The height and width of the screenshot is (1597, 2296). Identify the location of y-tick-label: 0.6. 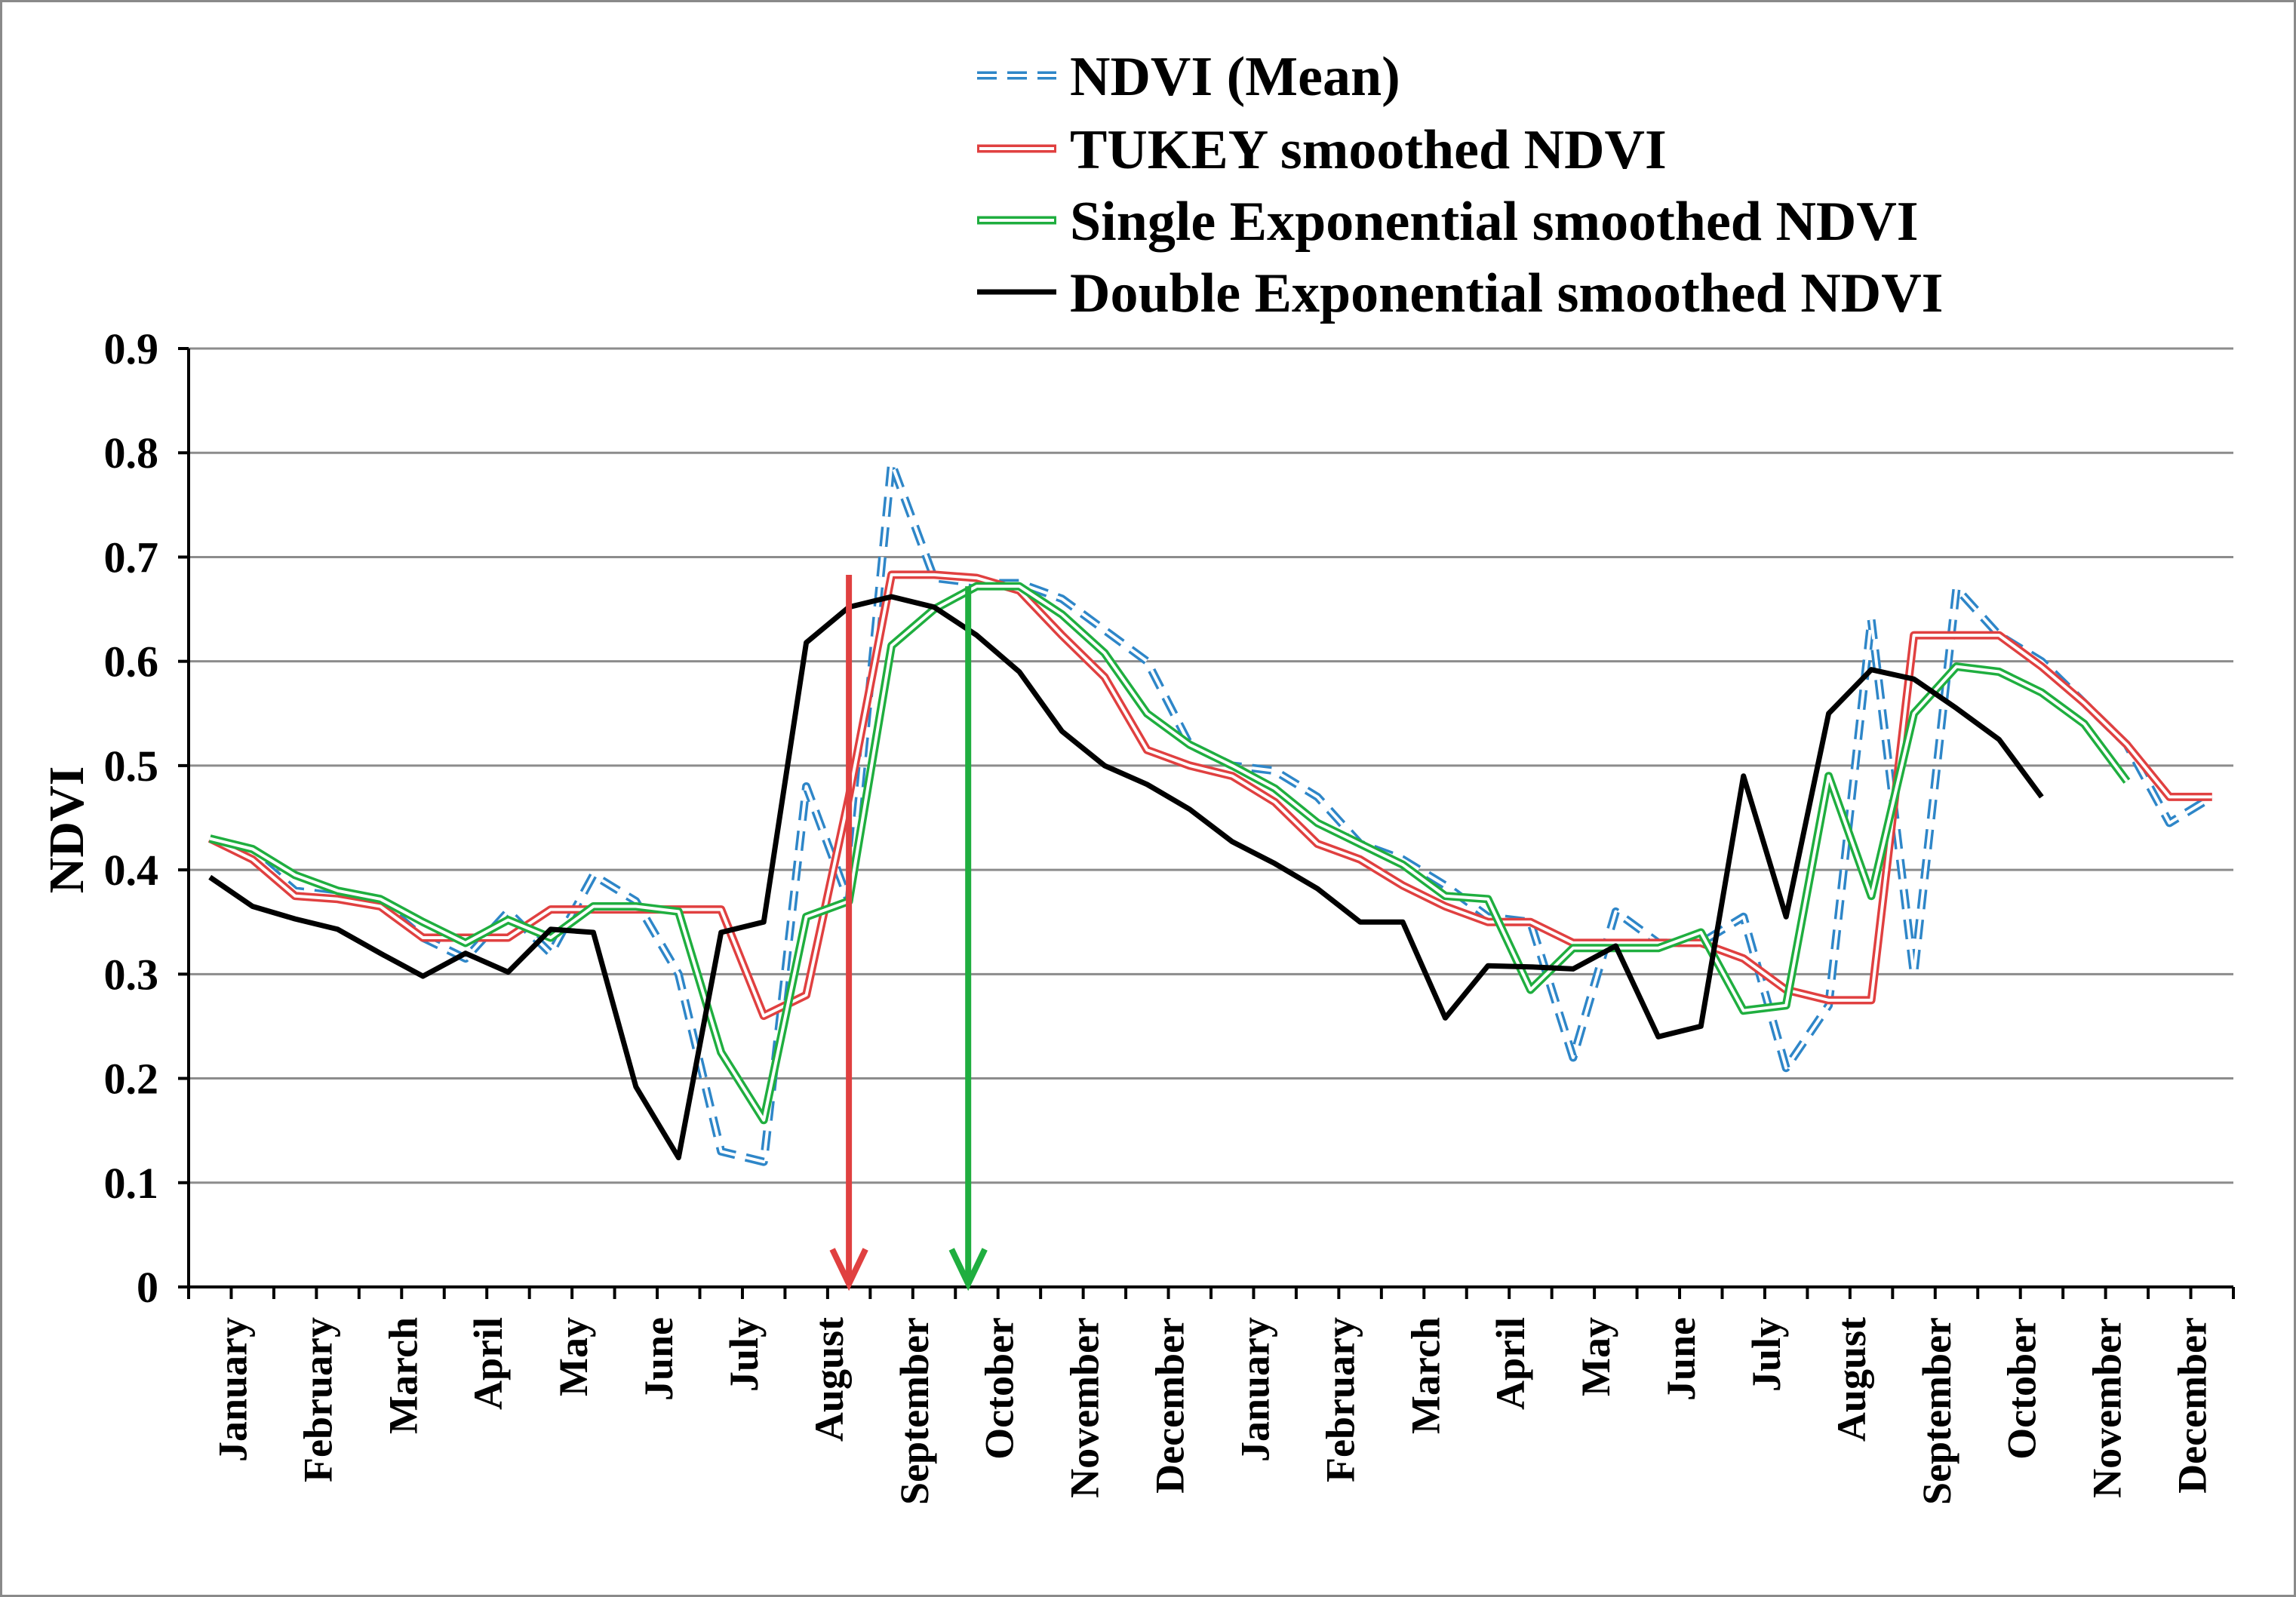
(131, 661).